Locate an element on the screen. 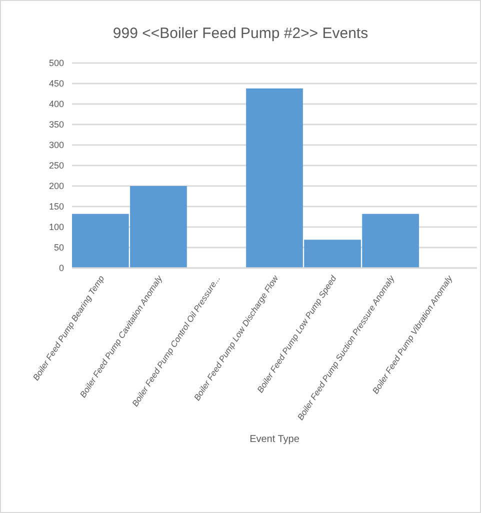 This screenshot has height=513, width=481. y-tick-label: 450 is located at coordinates (56, 83).